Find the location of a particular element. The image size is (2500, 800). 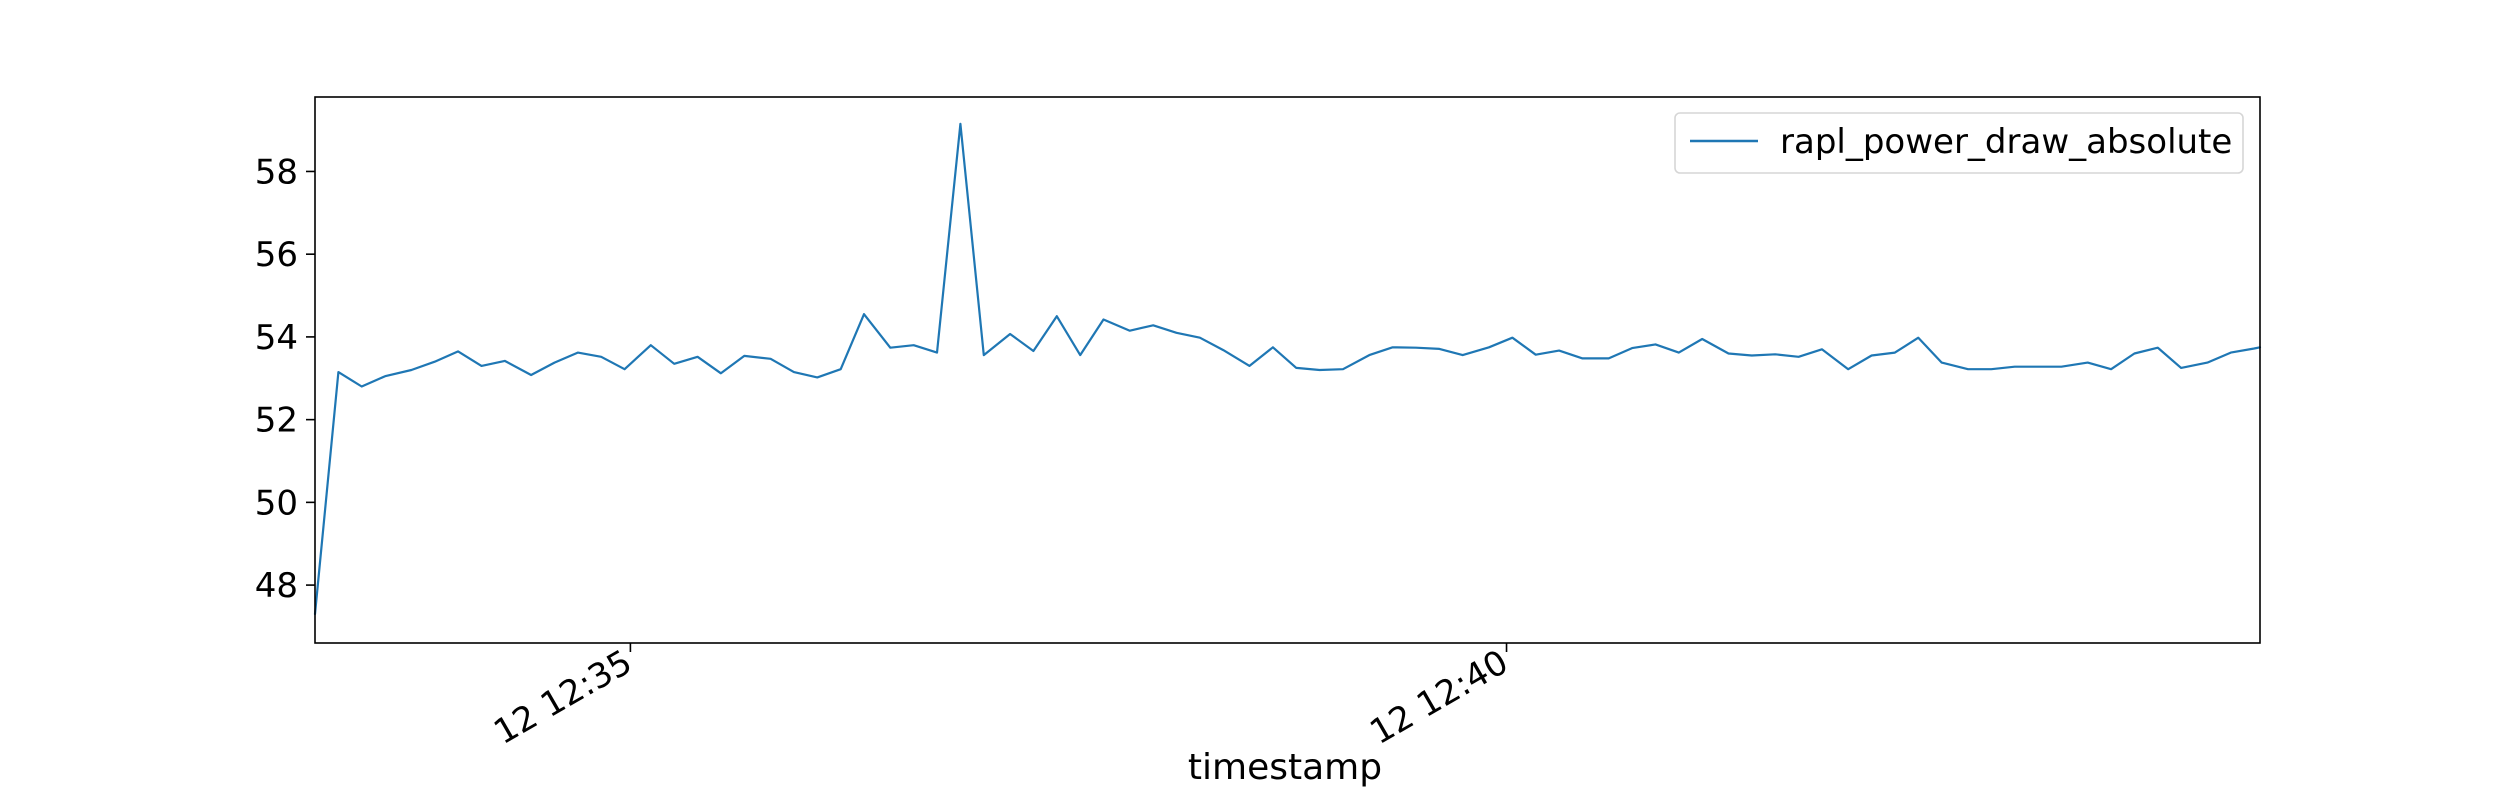

y-tick-label: 50 is located at coordinates (276, 503).